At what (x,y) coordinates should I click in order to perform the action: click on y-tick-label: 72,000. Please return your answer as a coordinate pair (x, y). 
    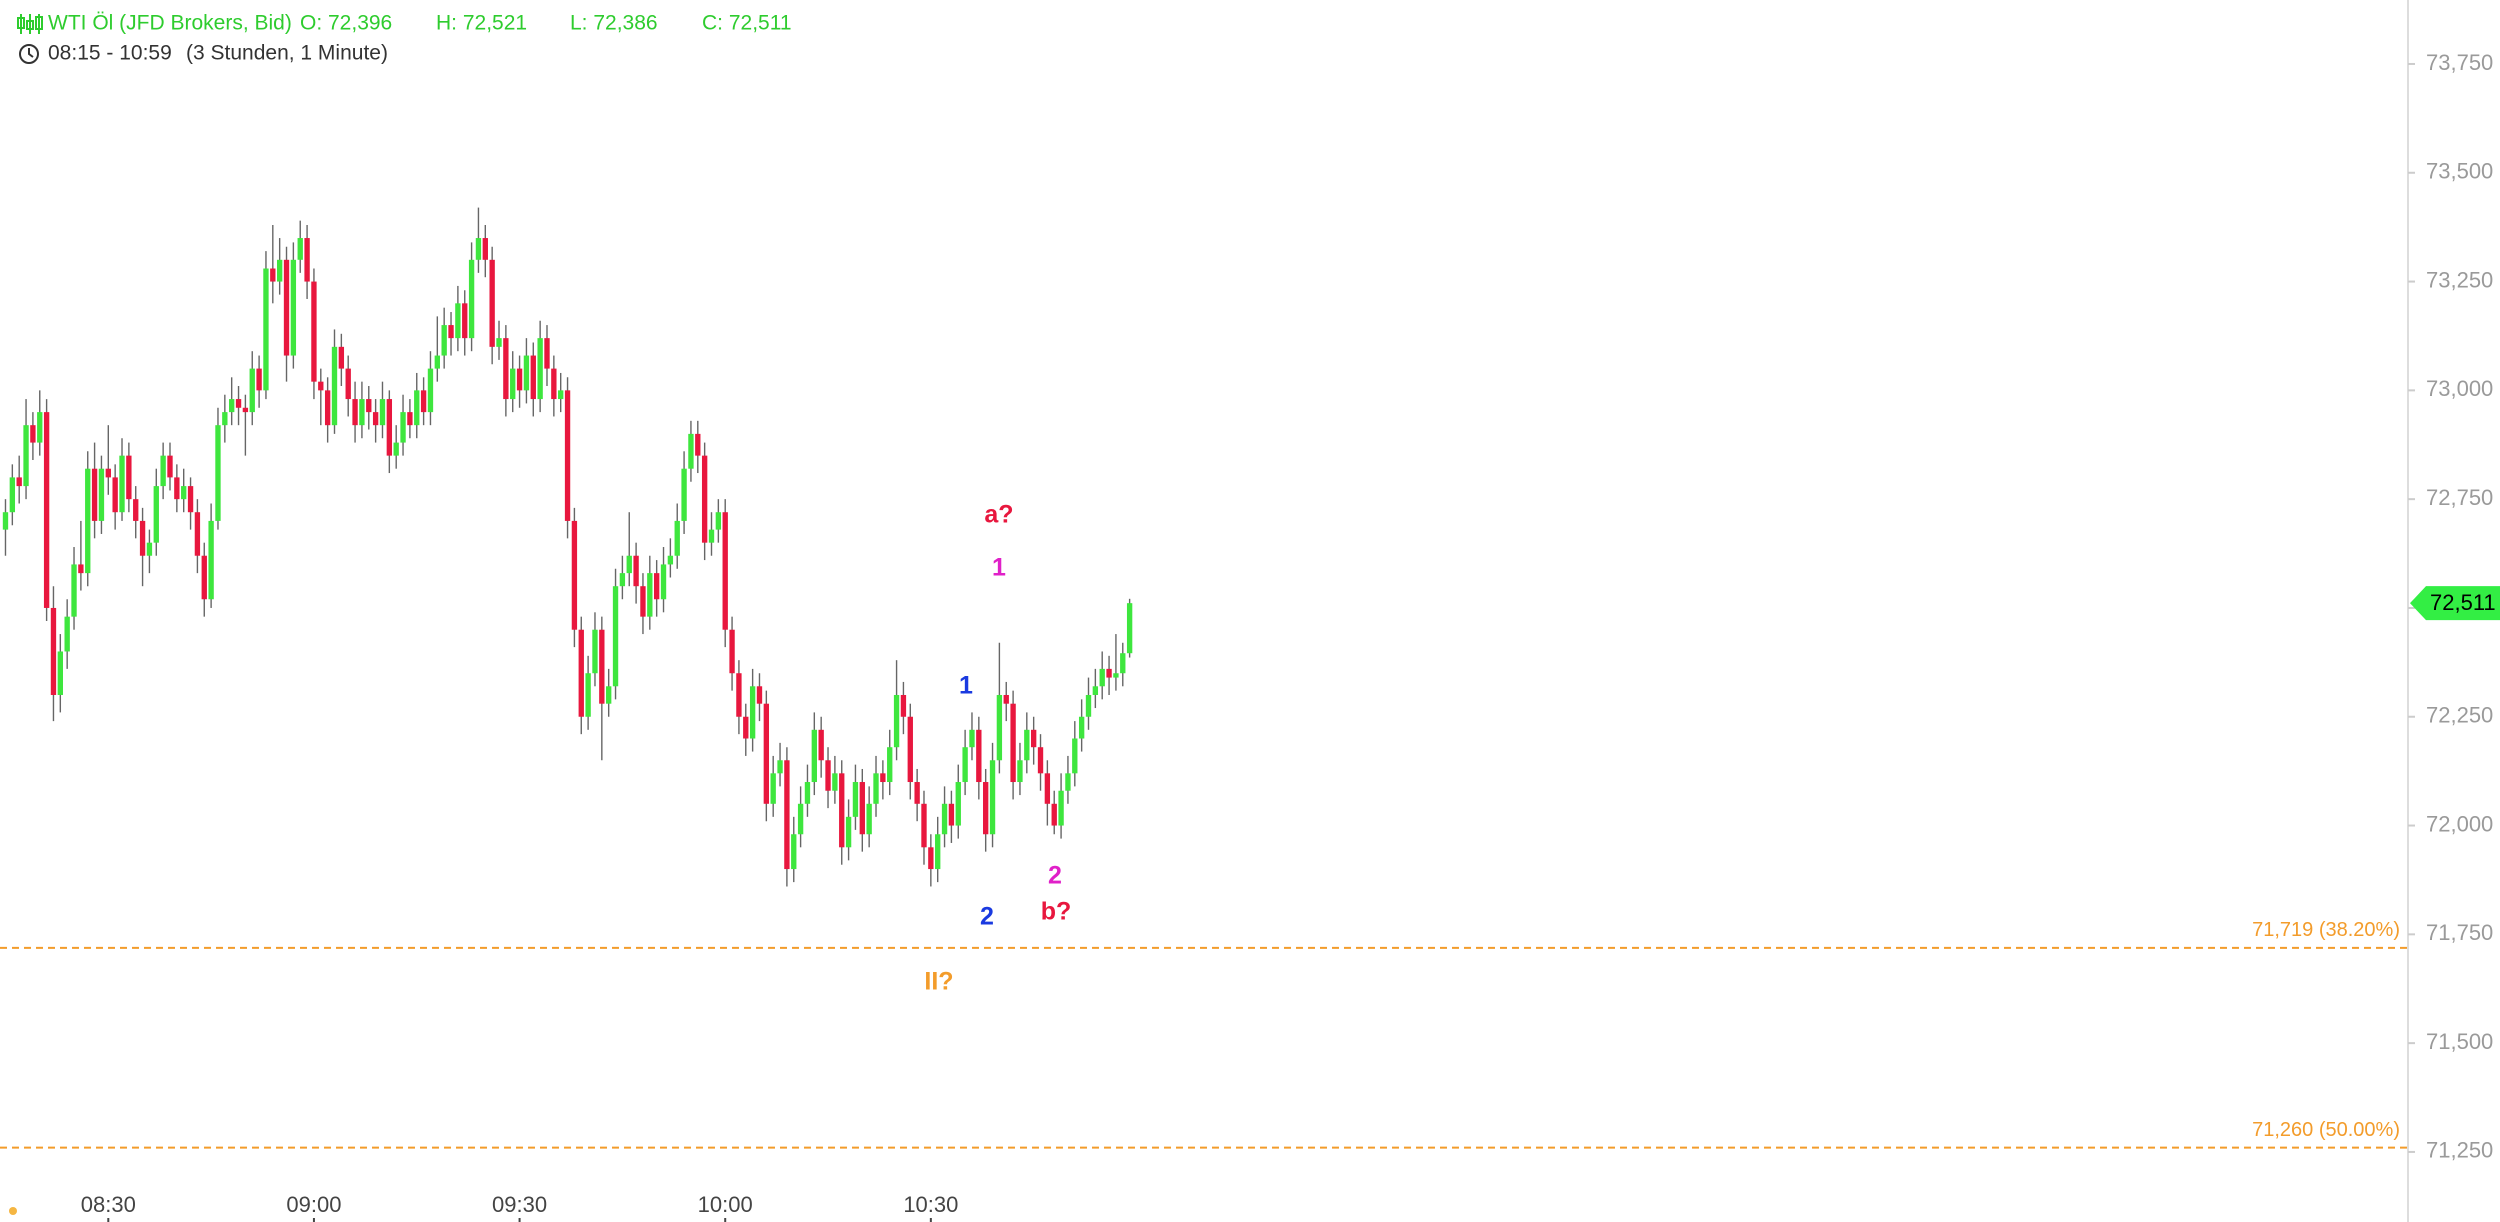
    Looking at the image, I should click on (2459, 823).